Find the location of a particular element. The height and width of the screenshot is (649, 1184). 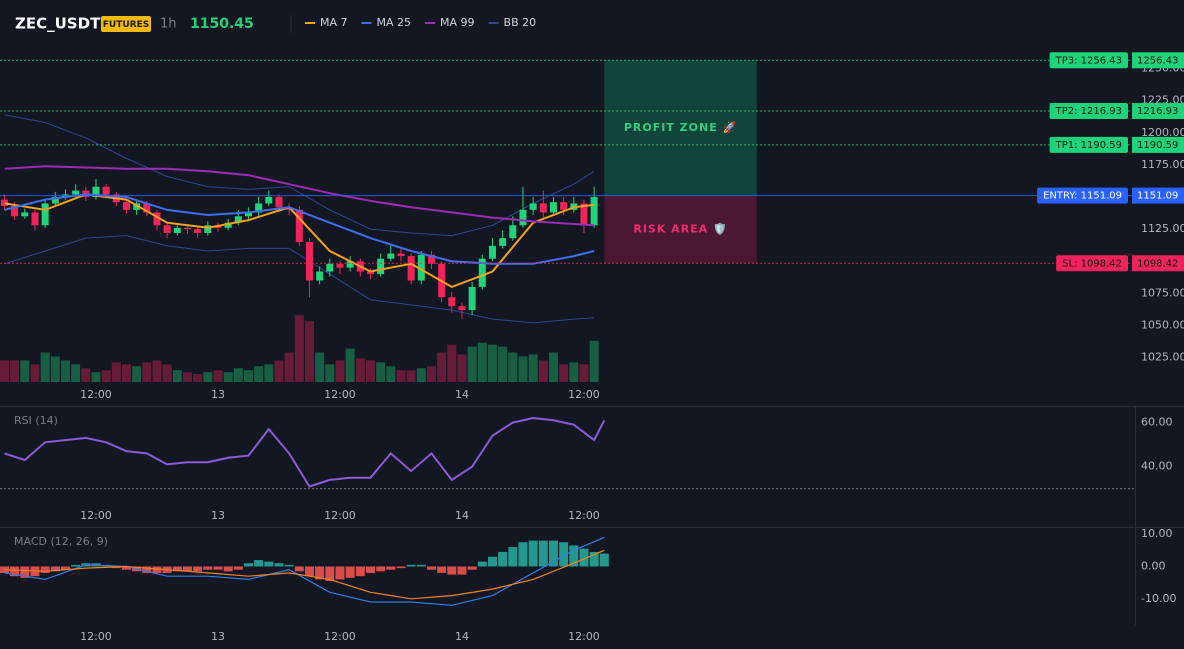

level-label: TP1: 1190.59 is located at coordinates (1088, 145).